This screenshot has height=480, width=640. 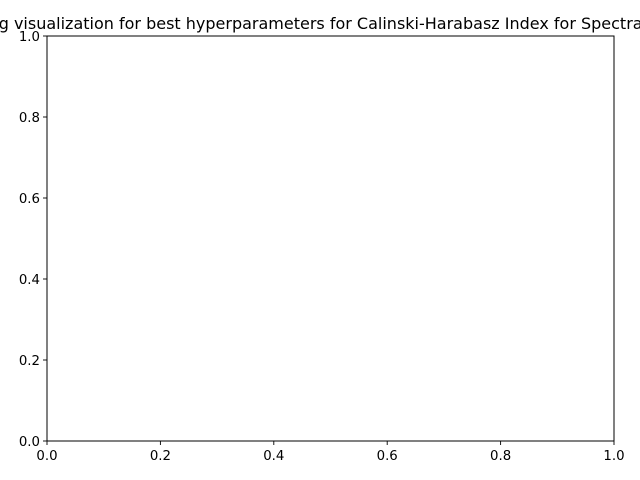 What do you see at coordinates (273, 456) in the screenshot?
I see `x-tick-label: 0.4` at bounding box center [273, 456].